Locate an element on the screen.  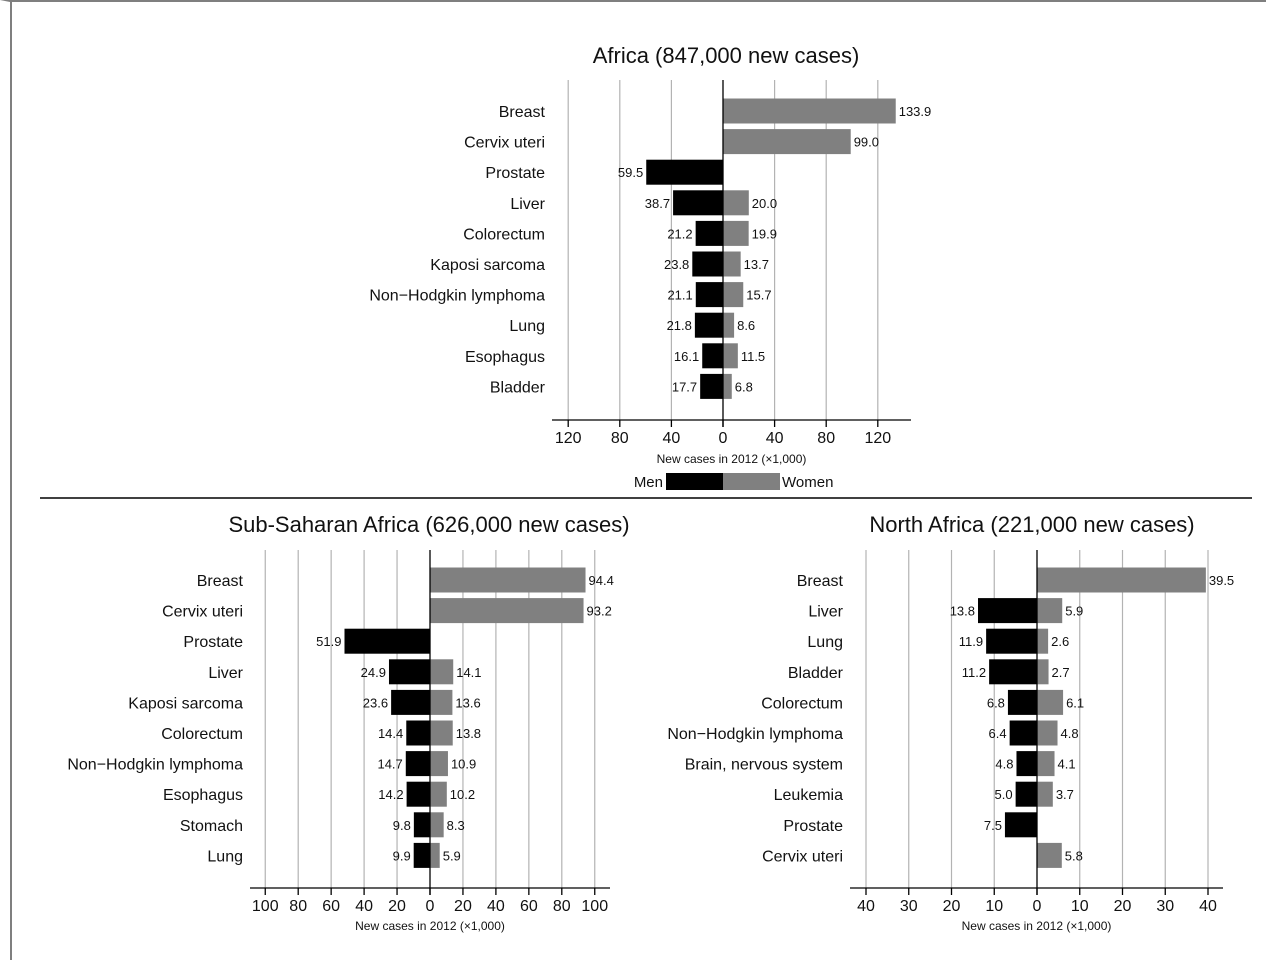
men-value-label: 23.6 is located at coordinates (375, 702).